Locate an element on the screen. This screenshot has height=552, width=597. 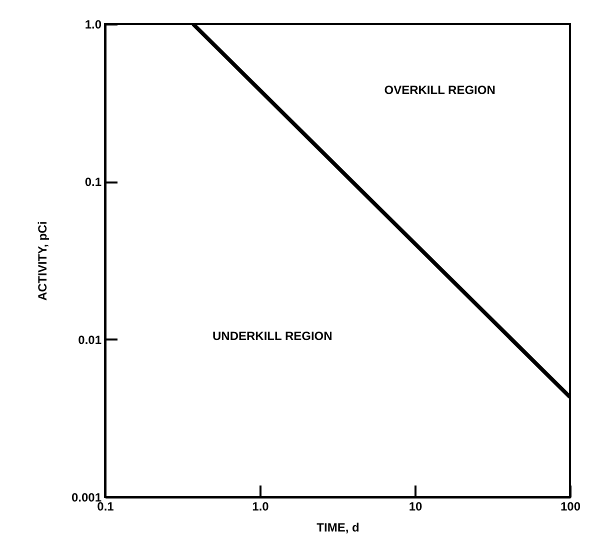
annotation: OVERKILL REGION is located at coordinates (440, 90).